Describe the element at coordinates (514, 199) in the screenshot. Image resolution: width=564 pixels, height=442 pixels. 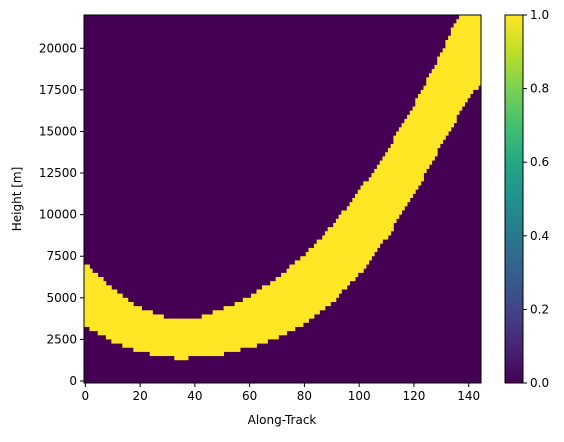
I see `colorbar-frame` at that location.